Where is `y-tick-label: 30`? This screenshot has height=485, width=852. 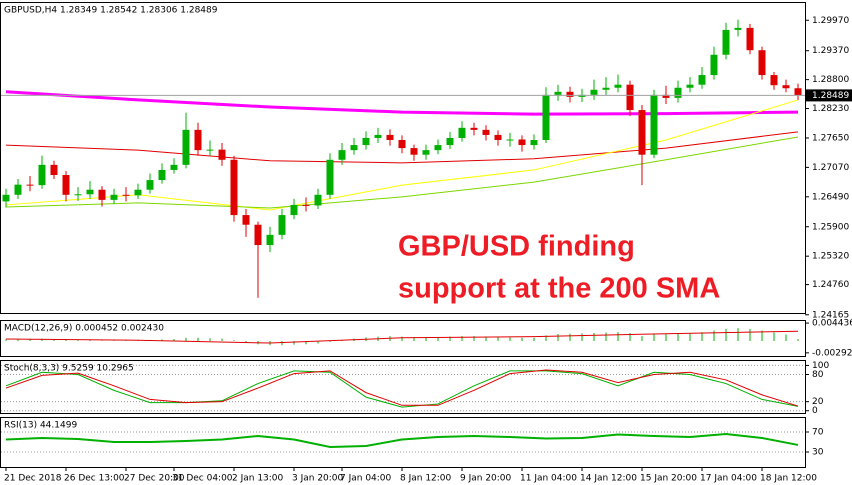
y-tick-label: 30 is located at coordinates (818, 453).